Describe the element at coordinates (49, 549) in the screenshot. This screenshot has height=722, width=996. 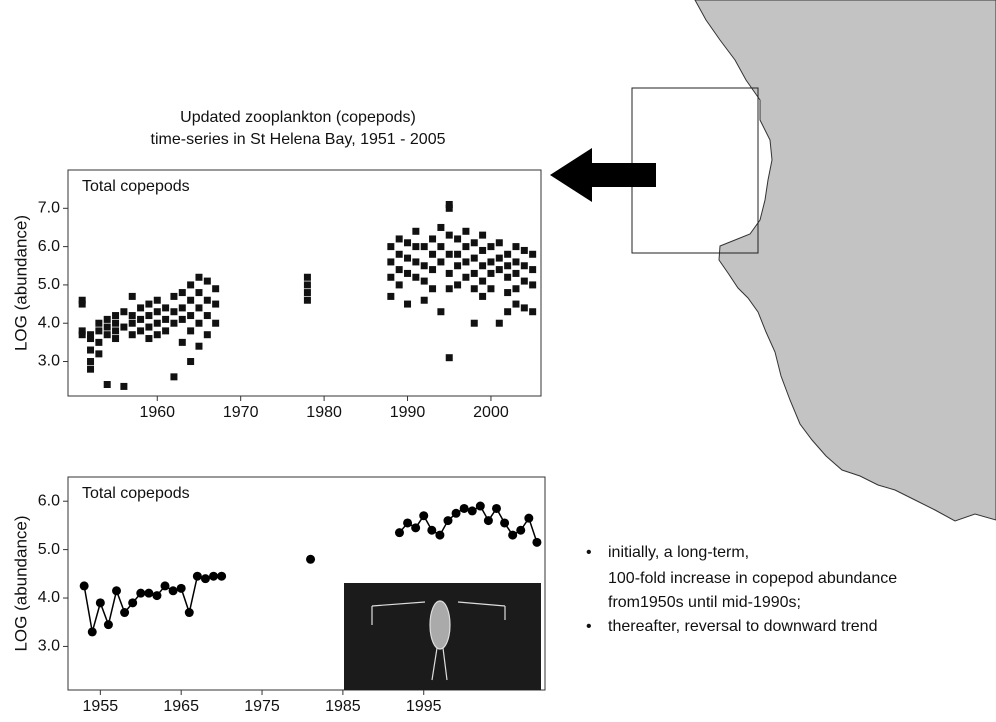
I see `y-tick-label: 5.0` at that location.